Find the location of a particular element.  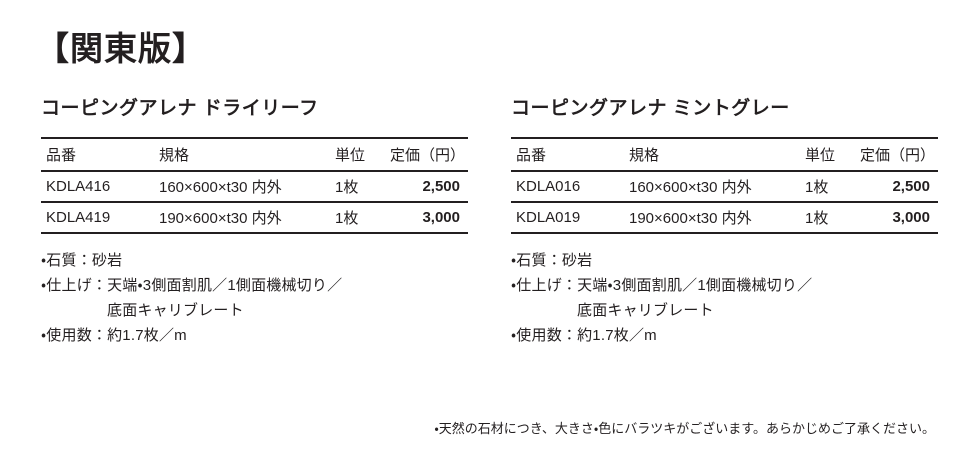

product-code: KDLA019 is located at coordinates (548, 217).